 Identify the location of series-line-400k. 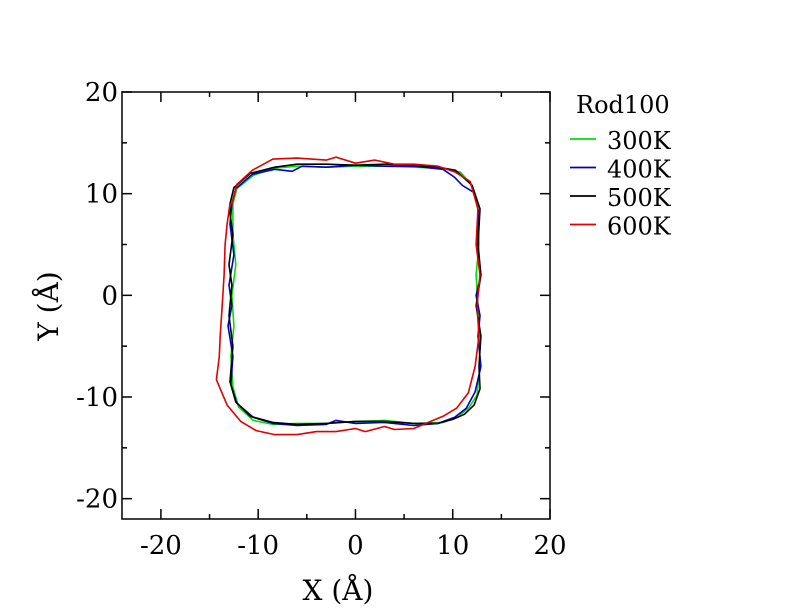
(354, 295).